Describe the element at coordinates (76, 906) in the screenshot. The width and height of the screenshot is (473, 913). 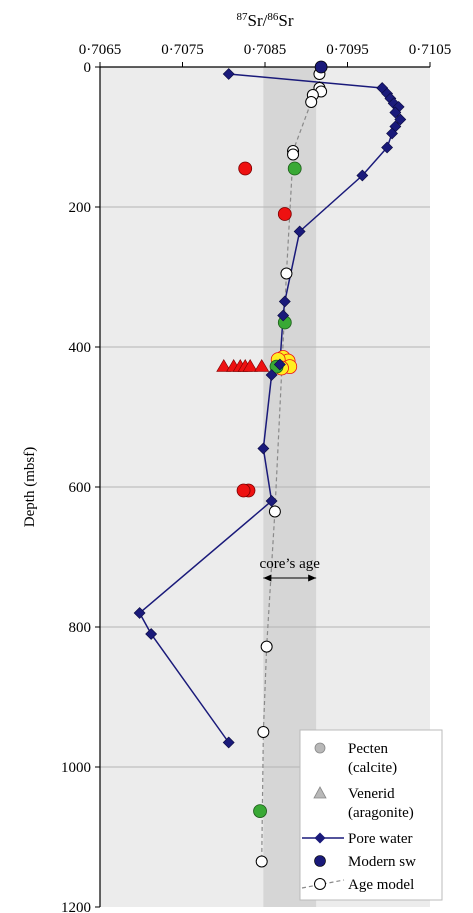
I see `y-tick-label: 1200` at that location.